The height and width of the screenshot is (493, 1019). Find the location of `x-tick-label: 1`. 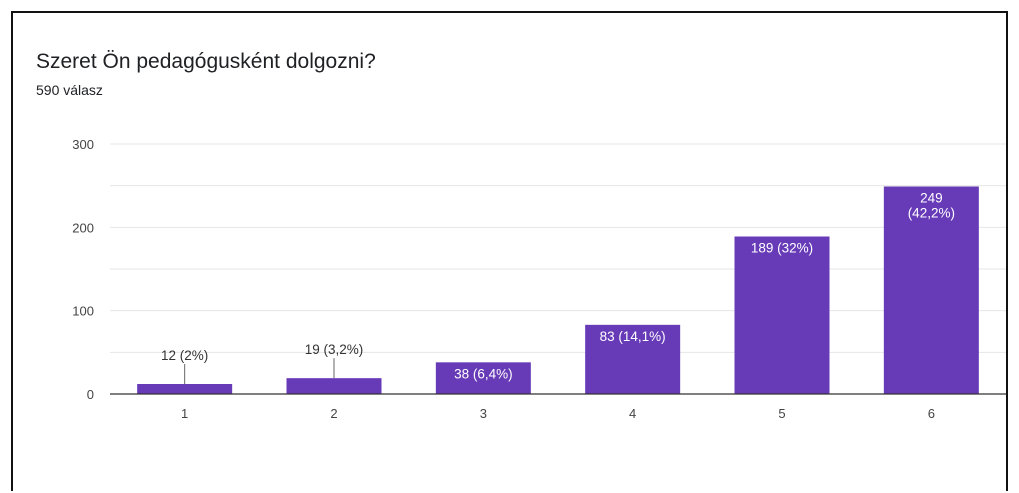

x-tick-label: 1 is located at coordinates (184, 413).